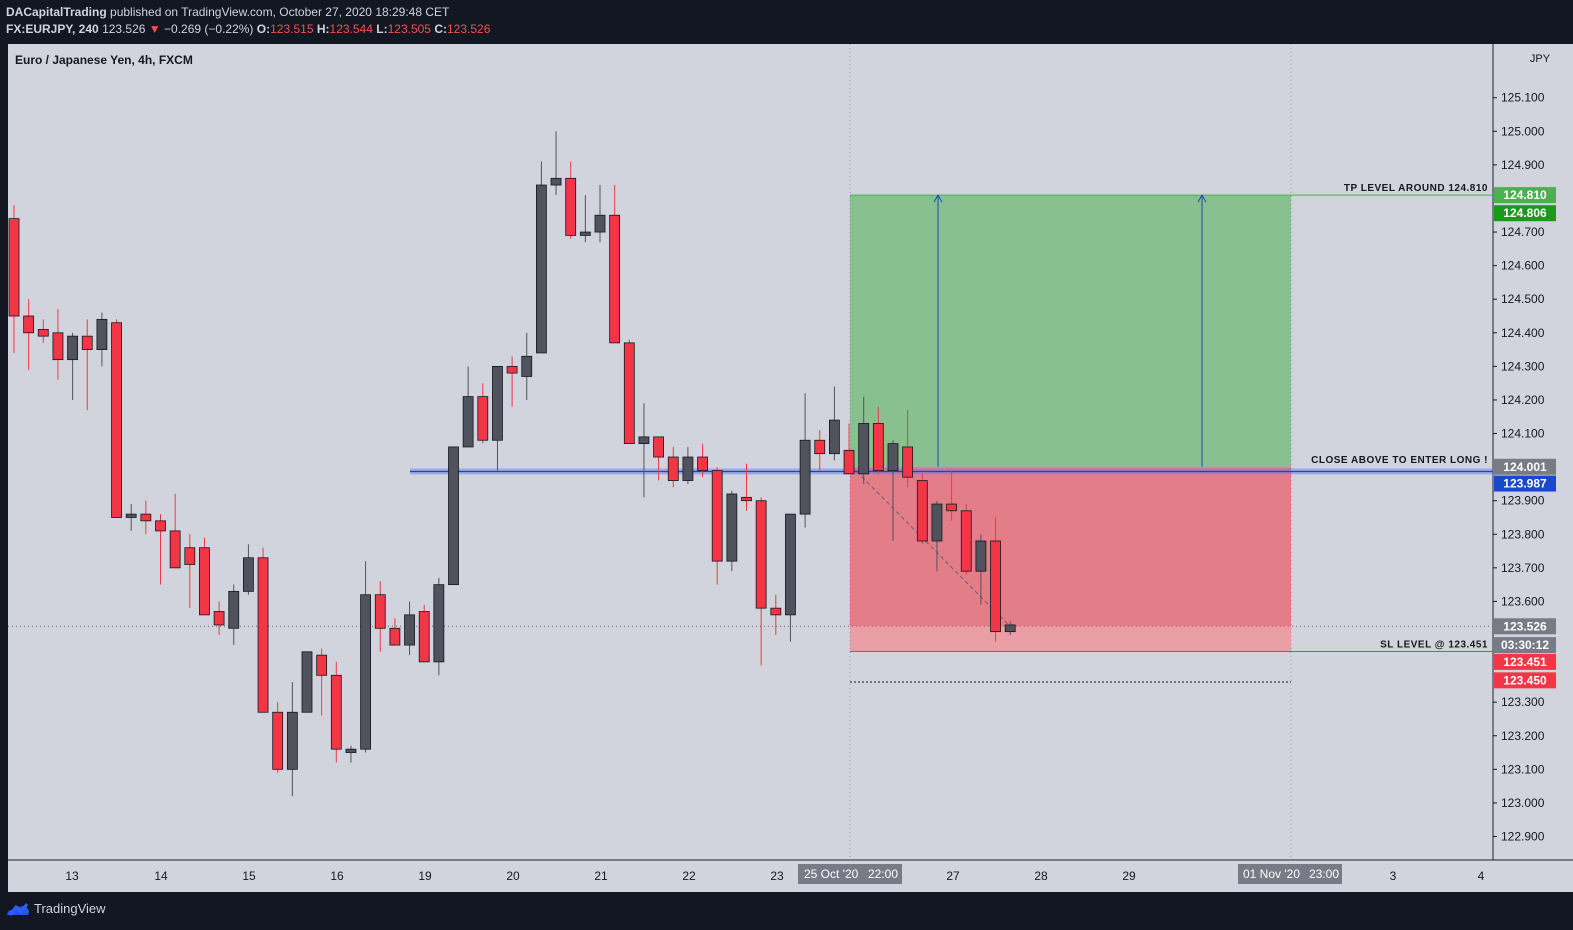 The width and height of the screenshot is (1573, 930). I want to click on x-tick-label: 23, so click(777, 876).